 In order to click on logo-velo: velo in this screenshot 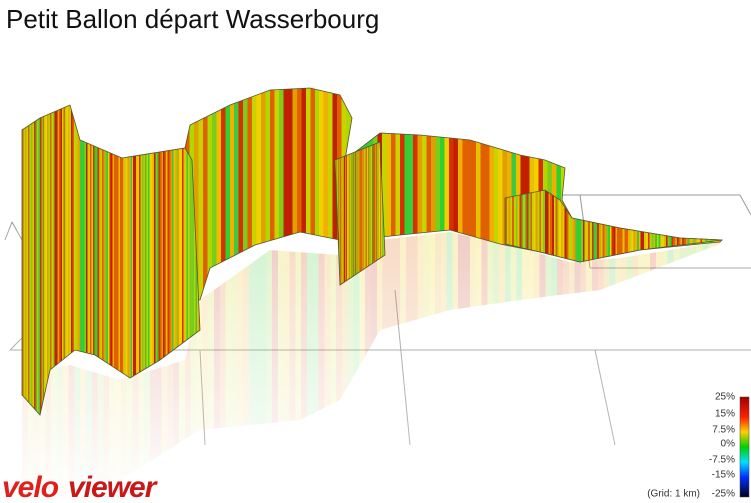, I will do `click(30, 487)`.